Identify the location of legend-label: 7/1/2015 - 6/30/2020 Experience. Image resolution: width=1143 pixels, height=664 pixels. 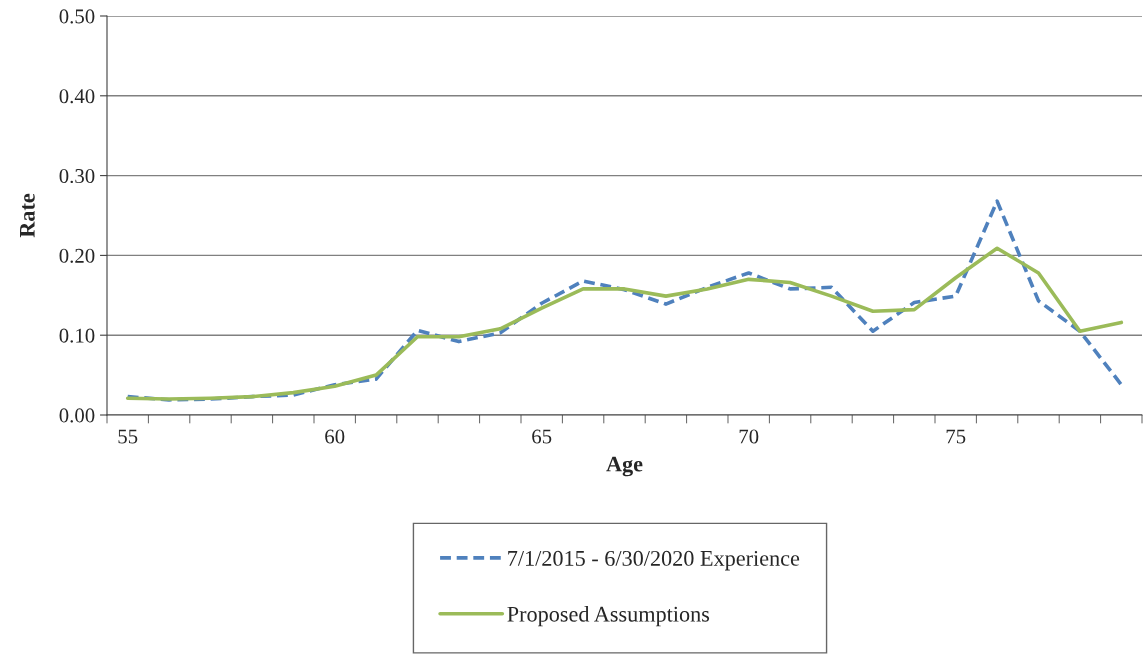
(654, 560).